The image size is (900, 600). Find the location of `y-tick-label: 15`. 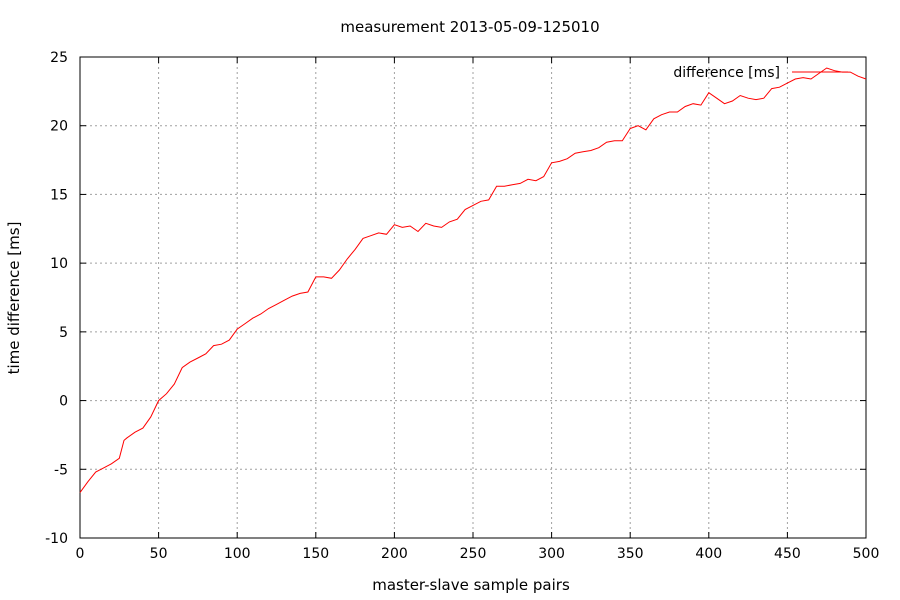

y-tick-label: 15 is located at coordinates (59, 195).